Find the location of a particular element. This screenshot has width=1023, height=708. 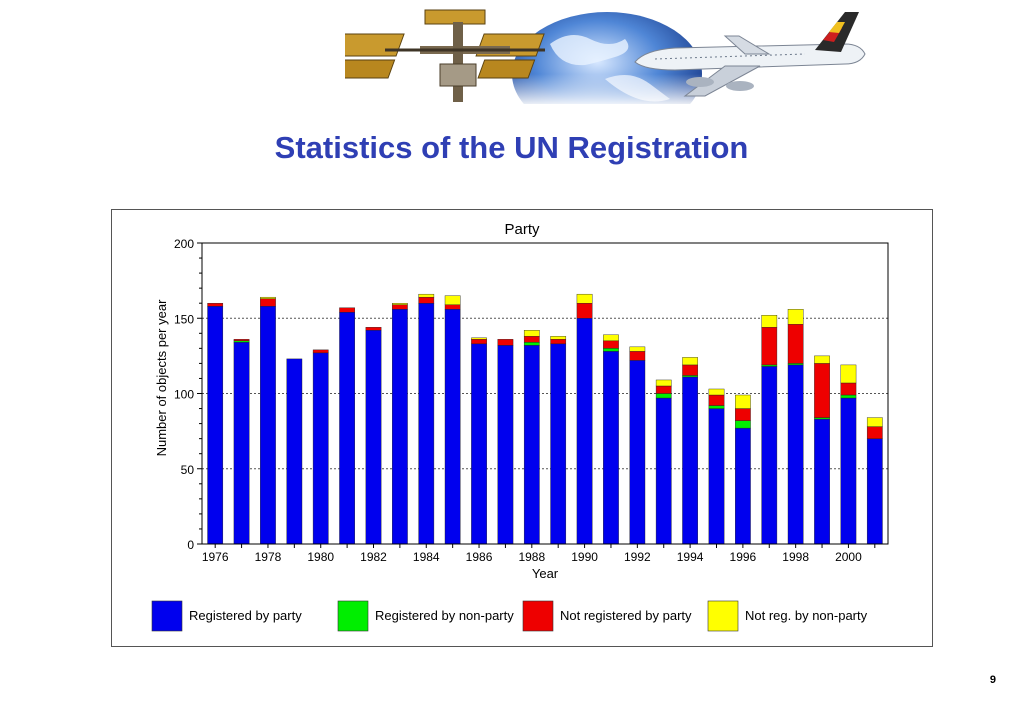

x-tick-label: 1988 is located at coordinates (531, 557).